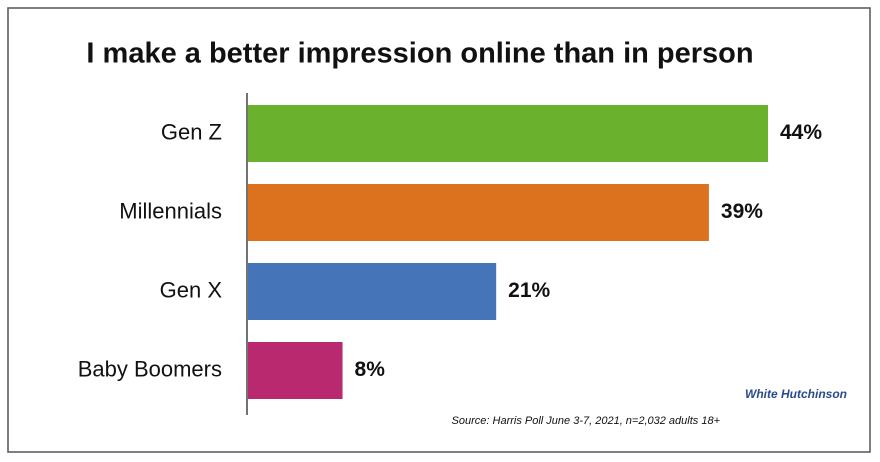  Describe the element at coordinates (170, 210) in the screenshot. I see `category-label: Millennials` at that location.